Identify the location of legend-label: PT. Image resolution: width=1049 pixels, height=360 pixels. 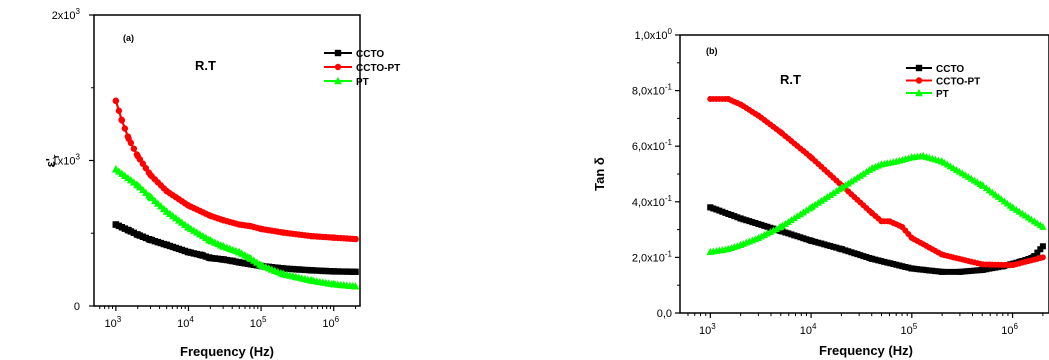
(942, 94).